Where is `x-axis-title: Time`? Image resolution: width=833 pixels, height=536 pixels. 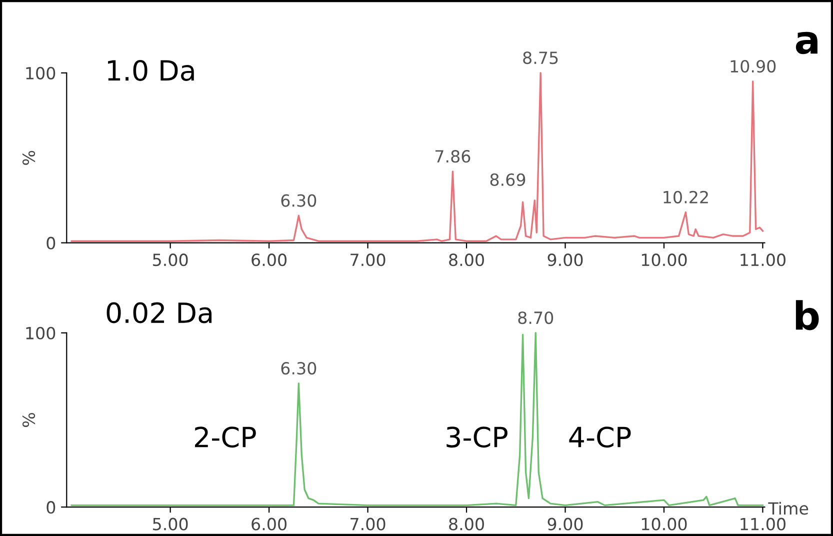
x-axis-title: Time is located at coordinates (788, 508).